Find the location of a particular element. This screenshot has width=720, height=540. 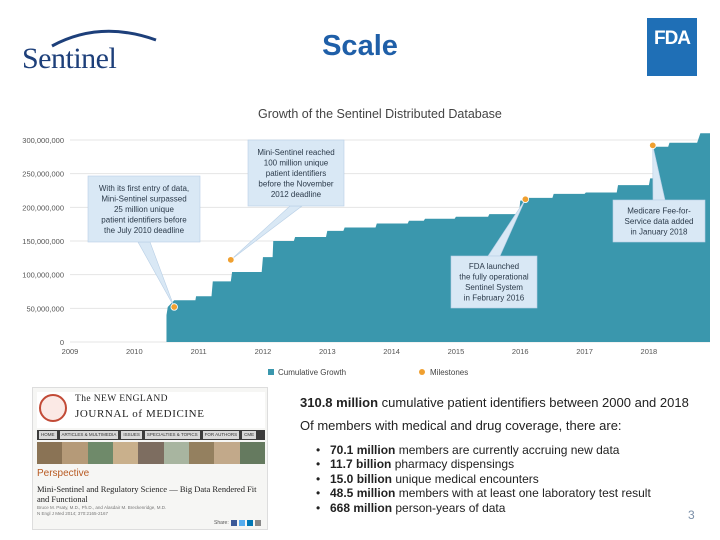

annotation-text: Medicare Fee-for- is located at coordinates (659, 210).